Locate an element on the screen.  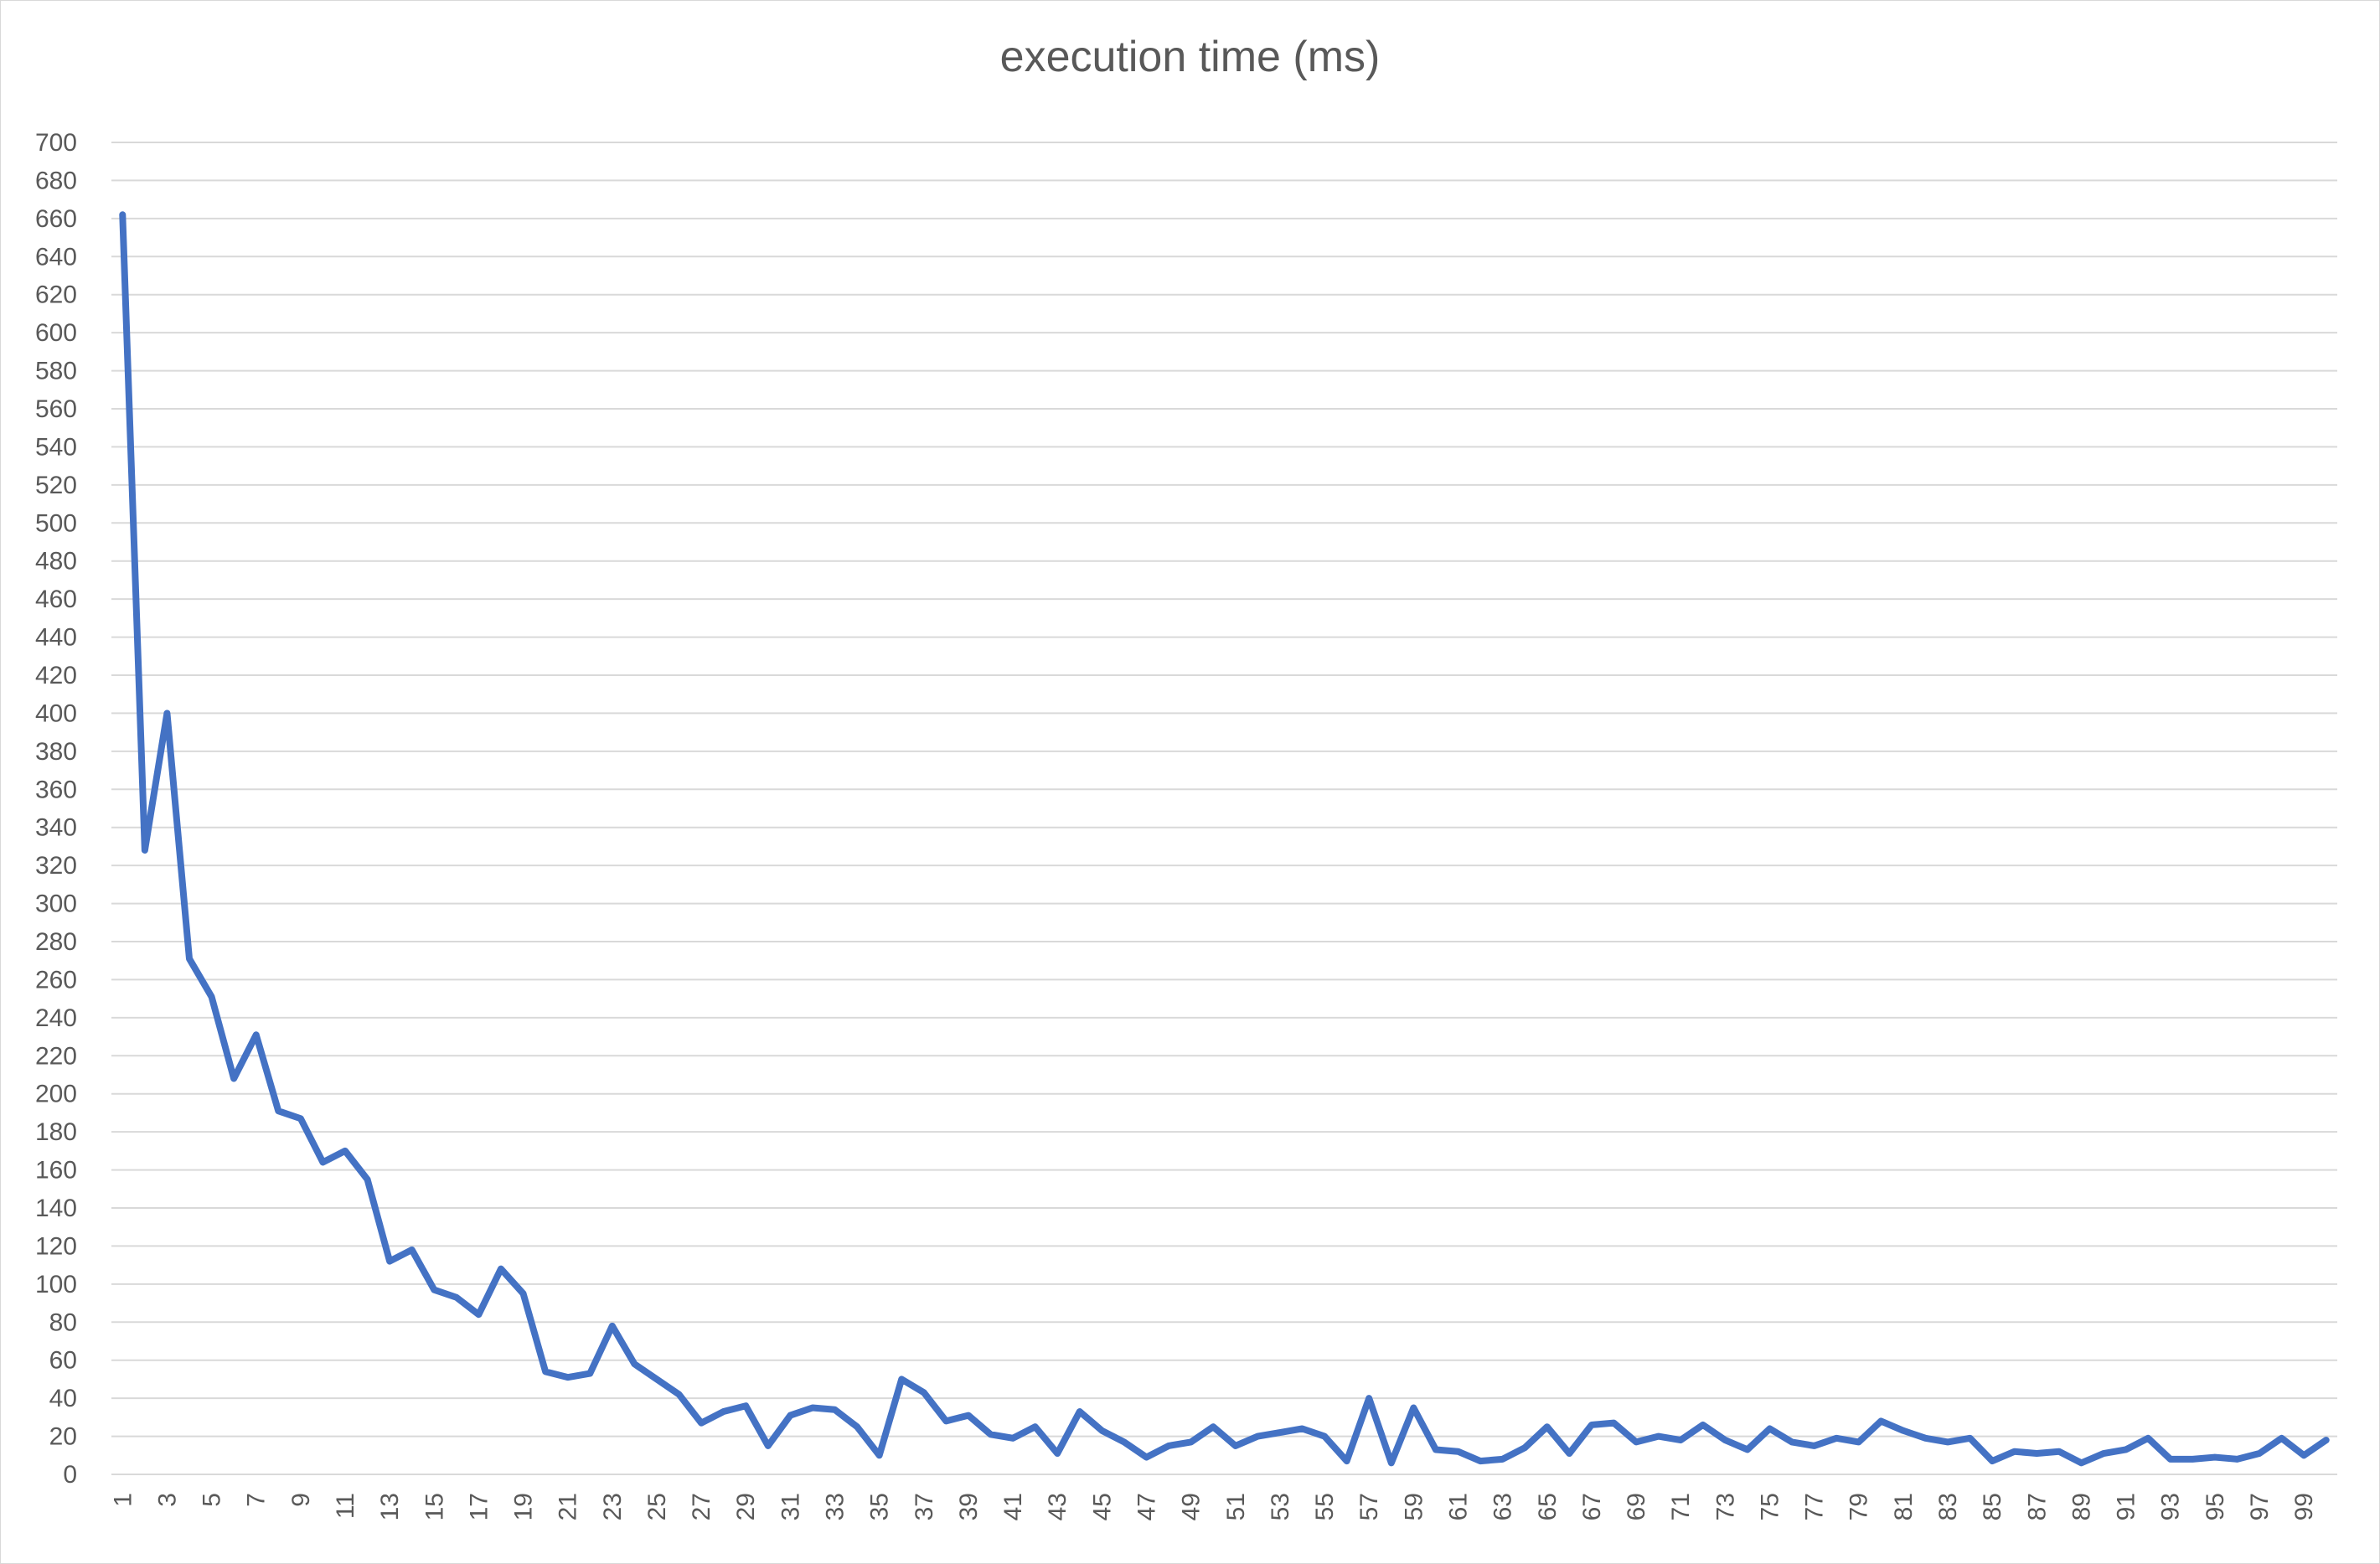
y-tick-label: 360 is located at coordinates (56, 789).